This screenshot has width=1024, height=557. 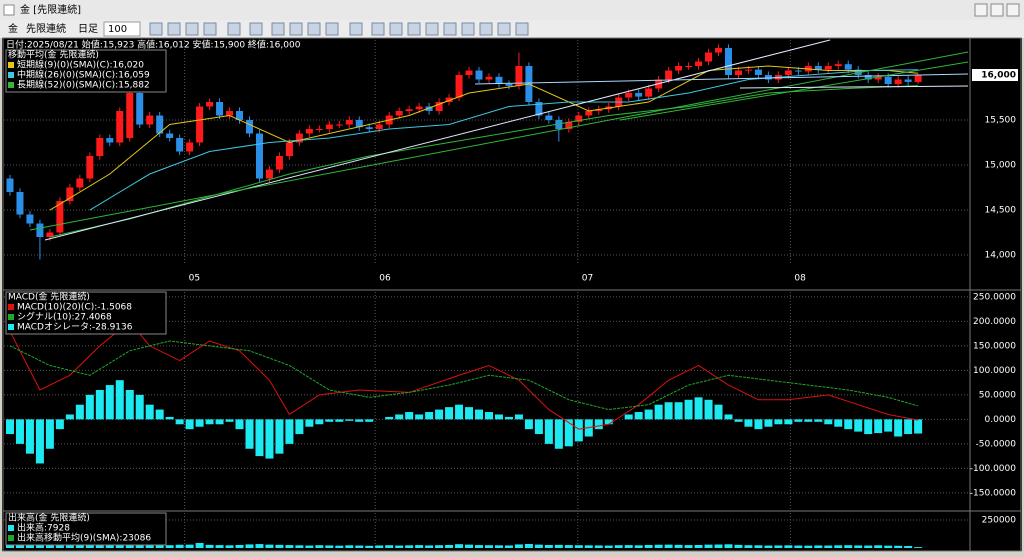 I want to click on symbol: 金, so click(x=13, y=28).